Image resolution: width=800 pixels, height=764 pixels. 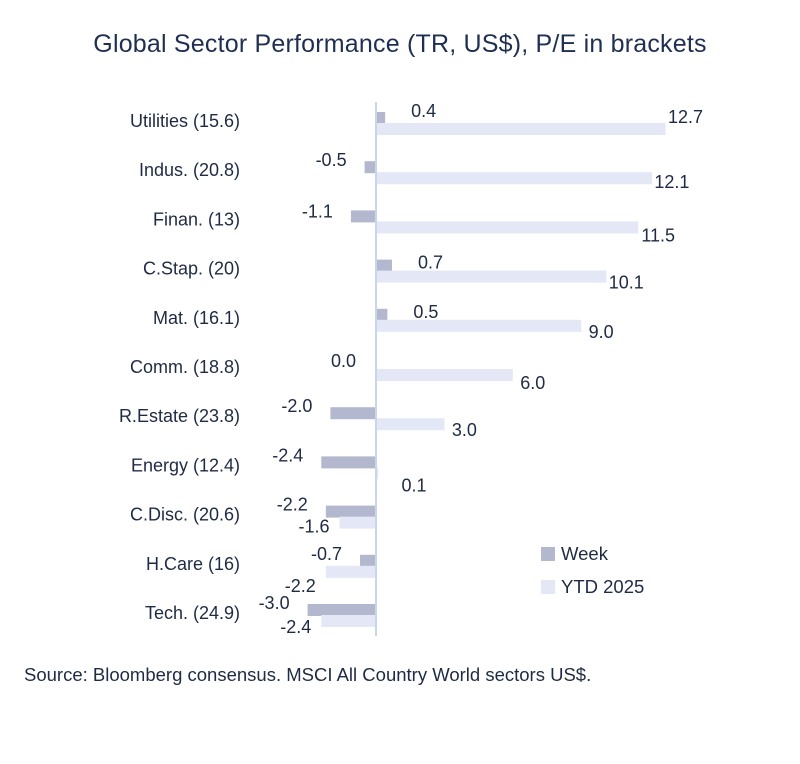 What do you see at coordinates (185, 121) in the screenshot?
I see `category-label-utilities-15-6: Utilities (15.6)` at bounding box center [185, 121].